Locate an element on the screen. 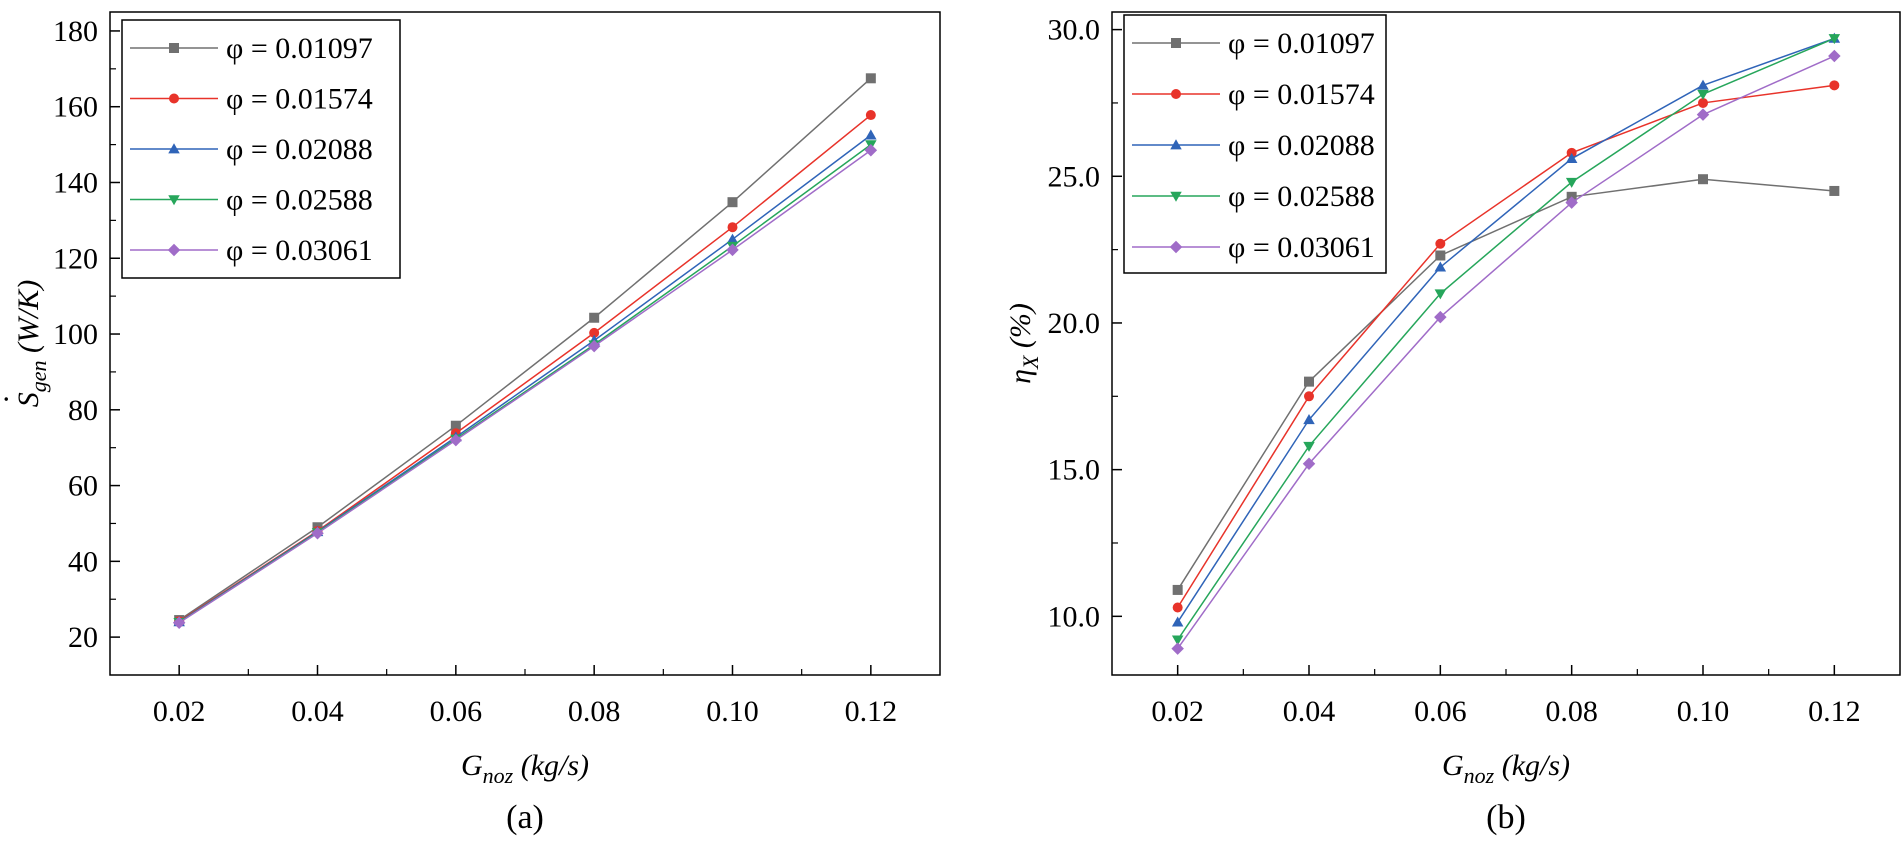  legend-item: φ = 0.01574 is located at coordinates (1253, 94).